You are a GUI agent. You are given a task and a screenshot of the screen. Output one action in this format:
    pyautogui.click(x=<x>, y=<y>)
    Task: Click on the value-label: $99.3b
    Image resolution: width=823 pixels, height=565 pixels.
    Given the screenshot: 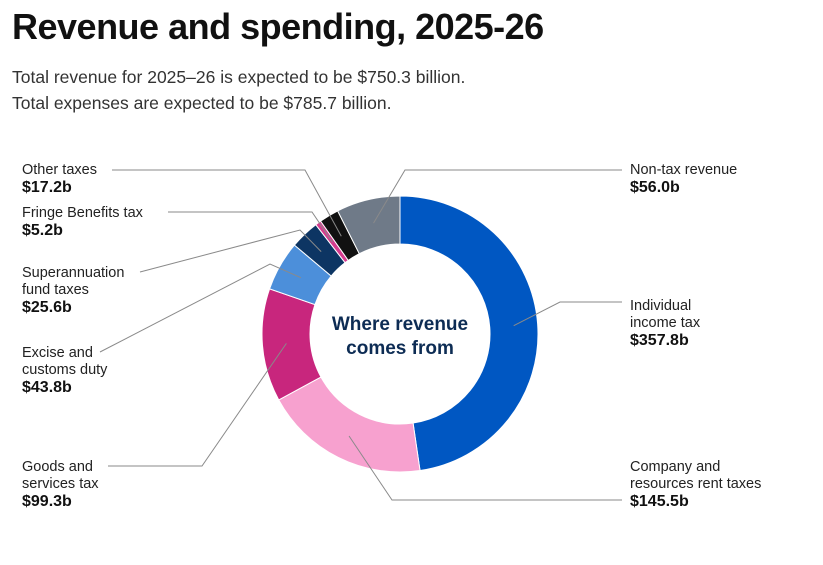 What is the action you would take?
    pyautogui.click(x=47, y=501)
    